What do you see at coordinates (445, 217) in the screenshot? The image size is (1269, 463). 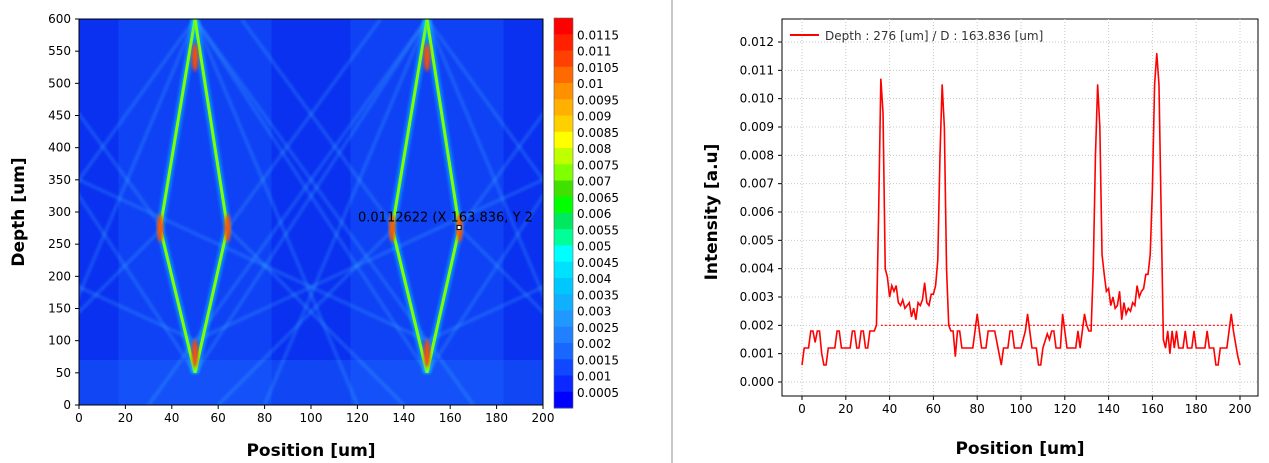 I see `cursor-readout: 0.0112622 (X 163.836, Y 2` at bounding box center [445, 217].